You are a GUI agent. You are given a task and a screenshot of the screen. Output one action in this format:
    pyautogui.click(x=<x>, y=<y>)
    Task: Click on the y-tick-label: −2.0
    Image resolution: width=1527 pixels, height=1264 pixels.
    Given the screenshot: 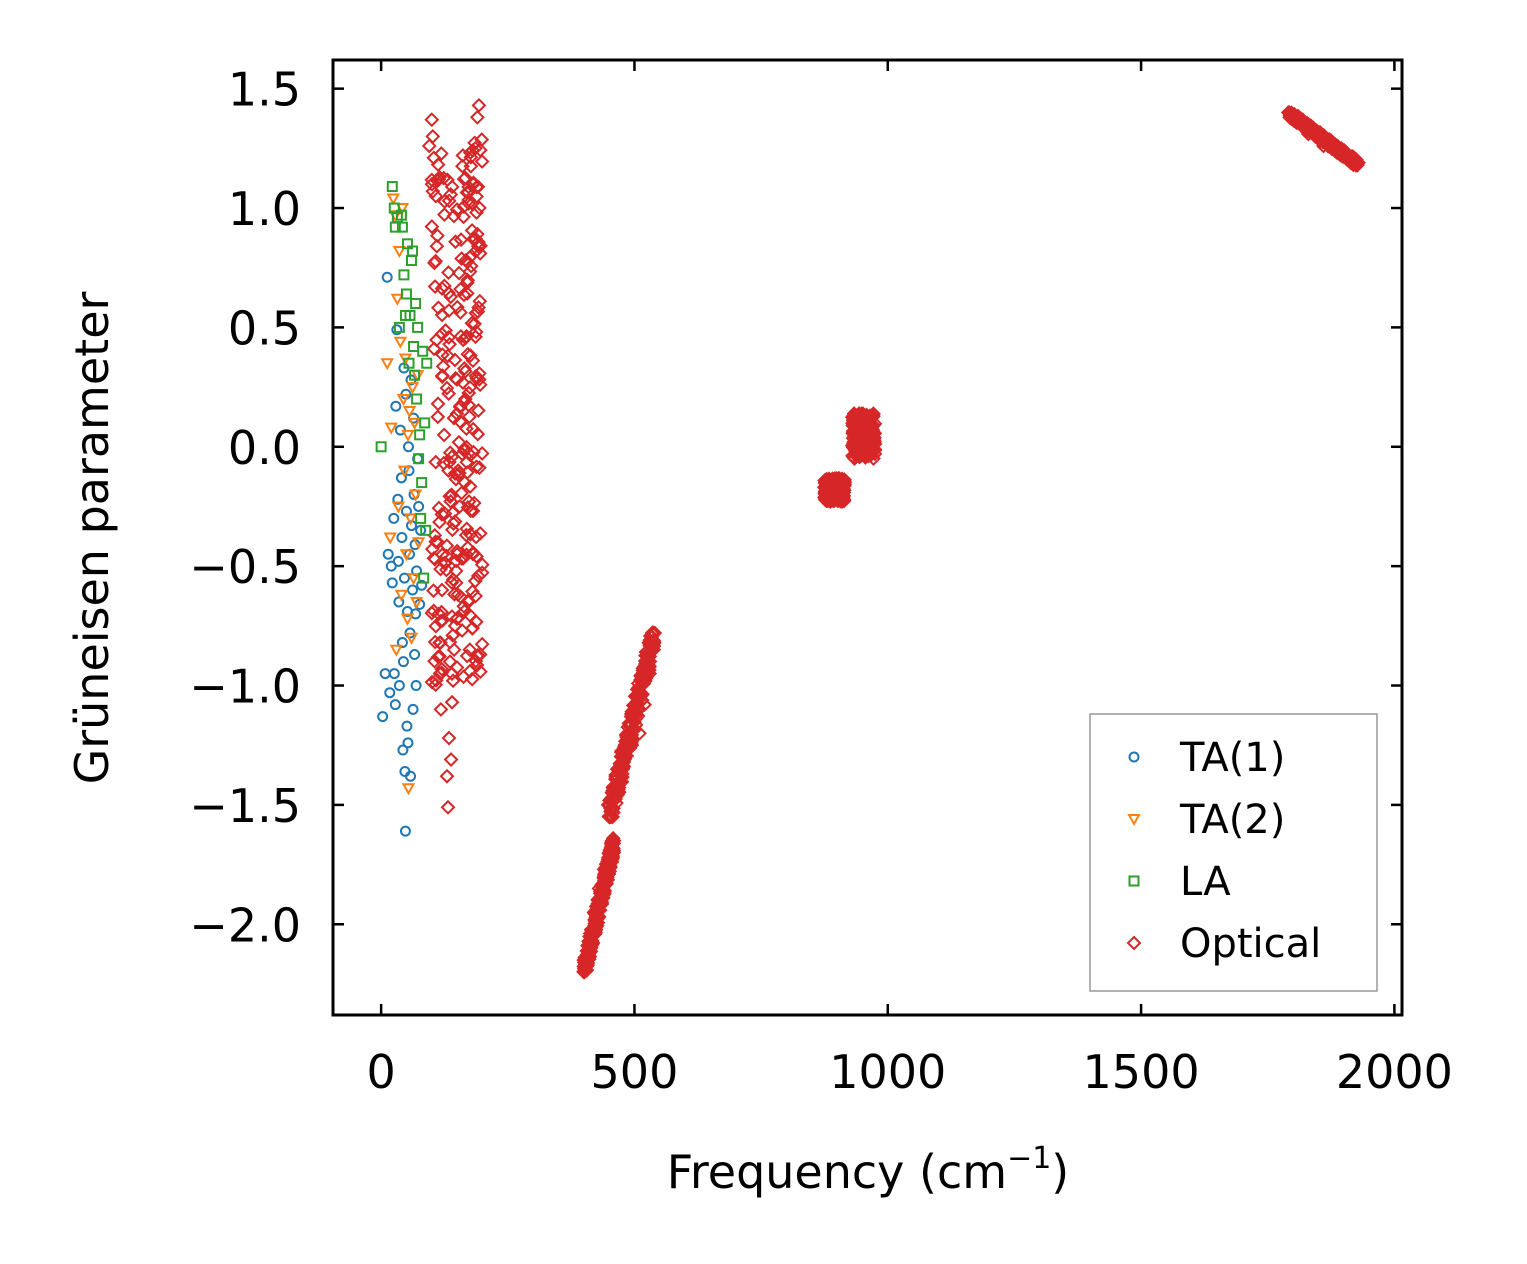 What is the action you would take?
    pyautogui.click(x=245, y=925)
    